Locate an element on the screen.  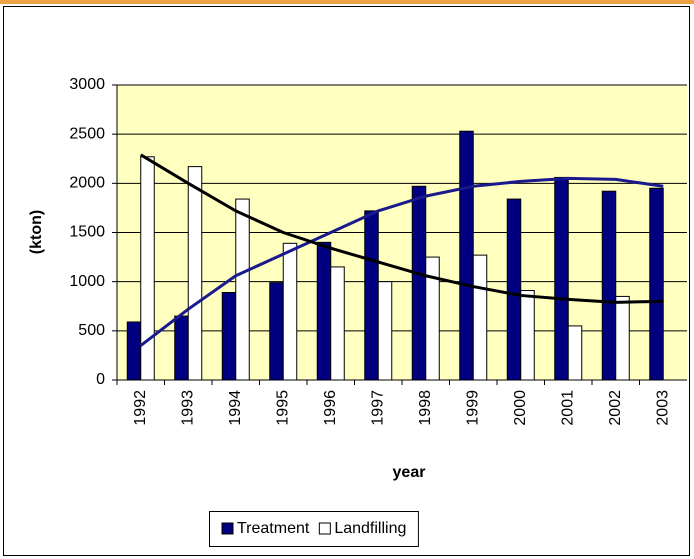
legend-label: Landfilling is located at coordinates (370, 528).